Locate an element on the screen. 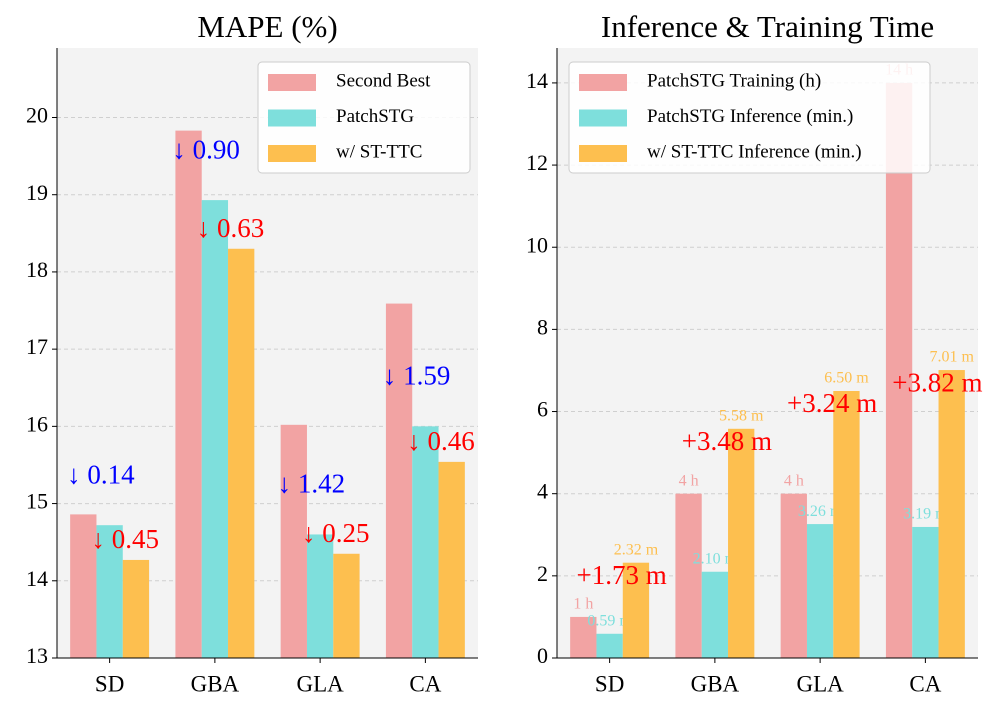 This screenshot has width=996, height=713. y-tick-label: 12 is located at coordinates (537, 162).